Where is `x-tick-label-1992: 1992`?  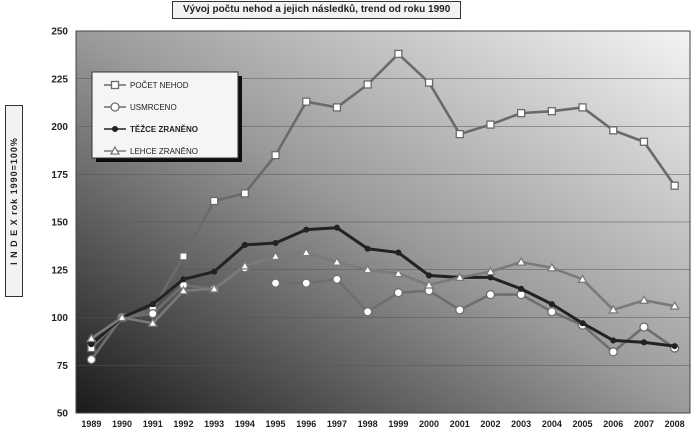 x-tick-label-1992: 1992 is located at coordinates (183, 424).